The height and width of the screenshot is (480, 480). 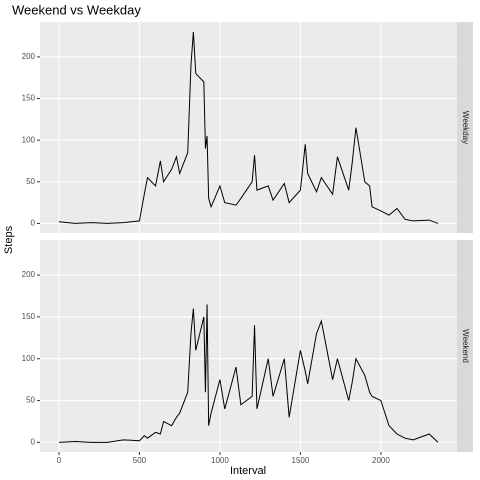 I want to click on x-axis-label: Interval, so click(x=248, y=471).